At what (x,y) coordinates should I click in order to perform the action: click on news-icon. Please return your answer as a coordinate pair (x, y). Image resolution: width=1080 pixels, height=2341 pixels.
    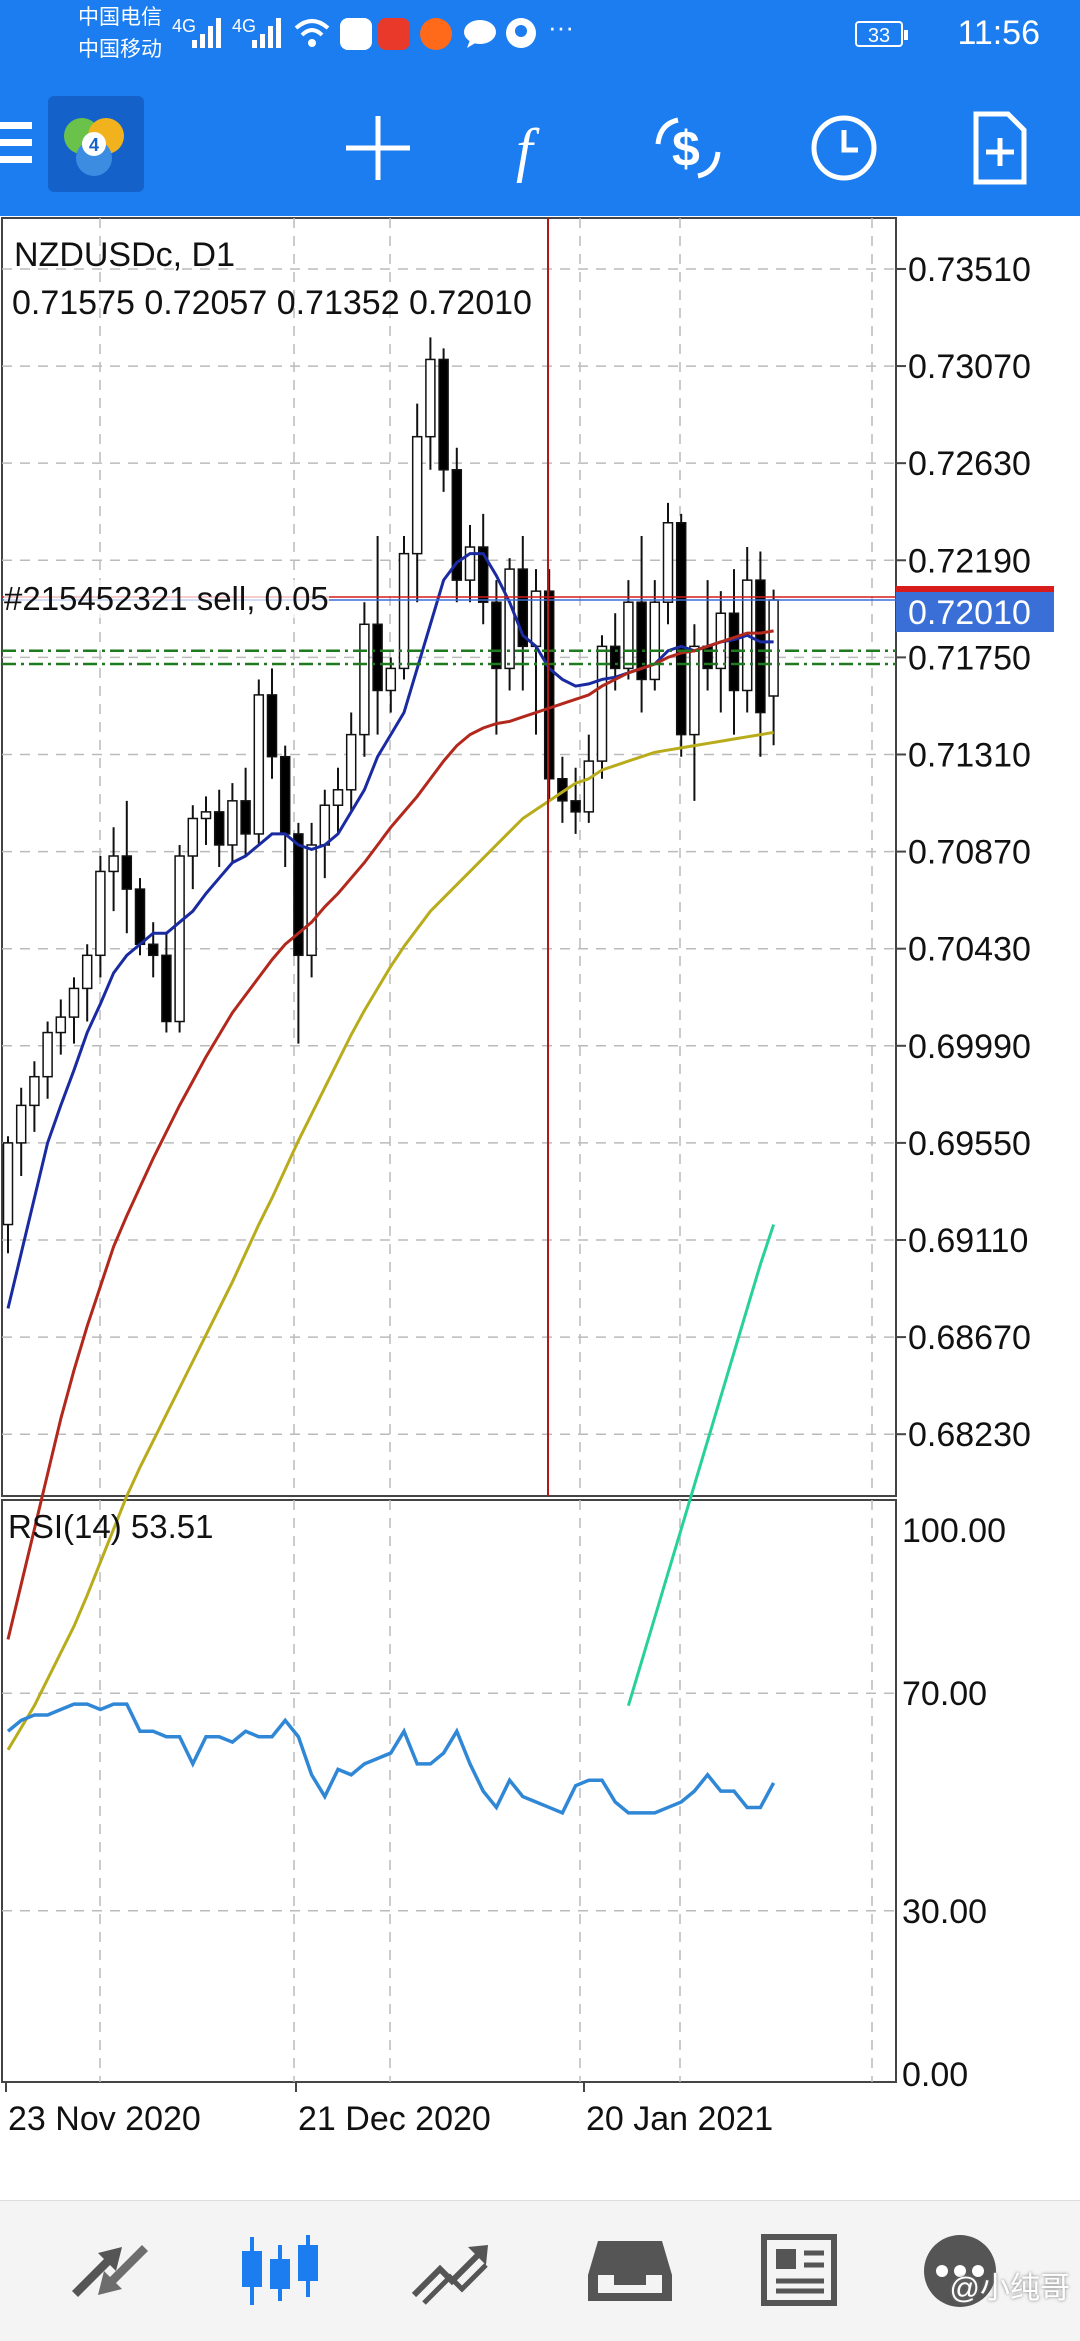
    Looking at the image, I should click on (800, 2271).